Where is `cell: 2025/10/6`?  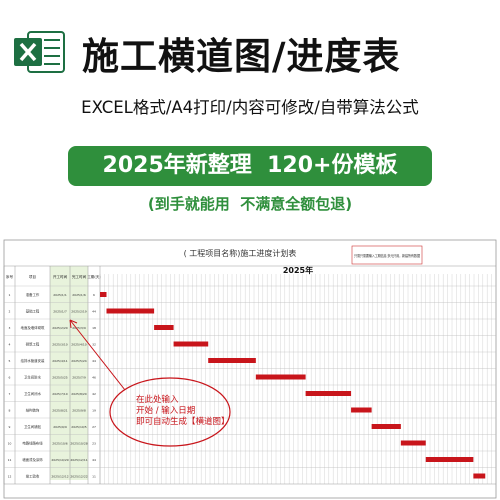 cell: 2025/10/6 is located at coordinates (59, 444).